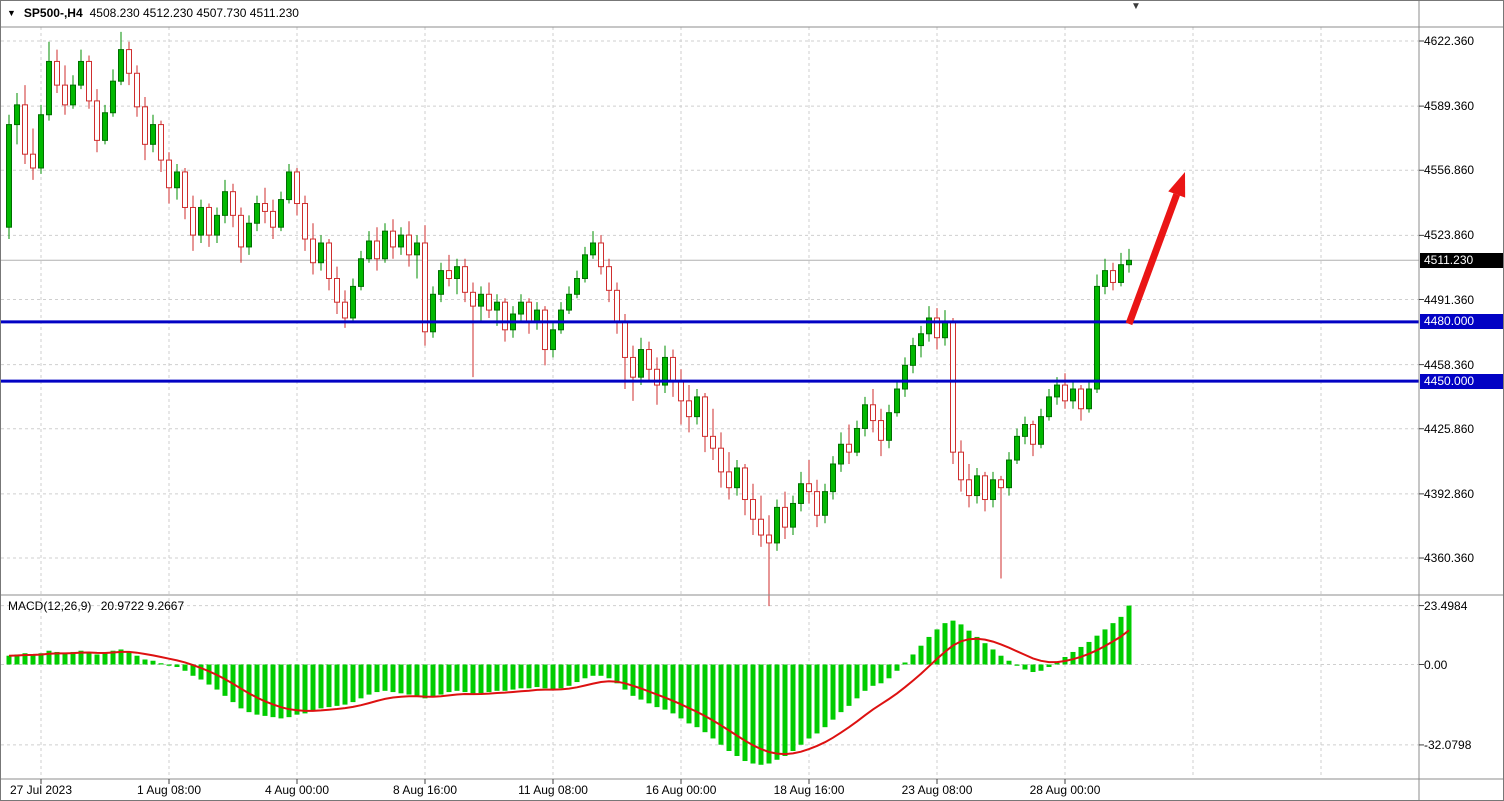  What do you see at coordinates (50, 606) in the screenshot?
I see `macd-indicator-name: MACD(12,26,9)` at bounding box center [50, 606].